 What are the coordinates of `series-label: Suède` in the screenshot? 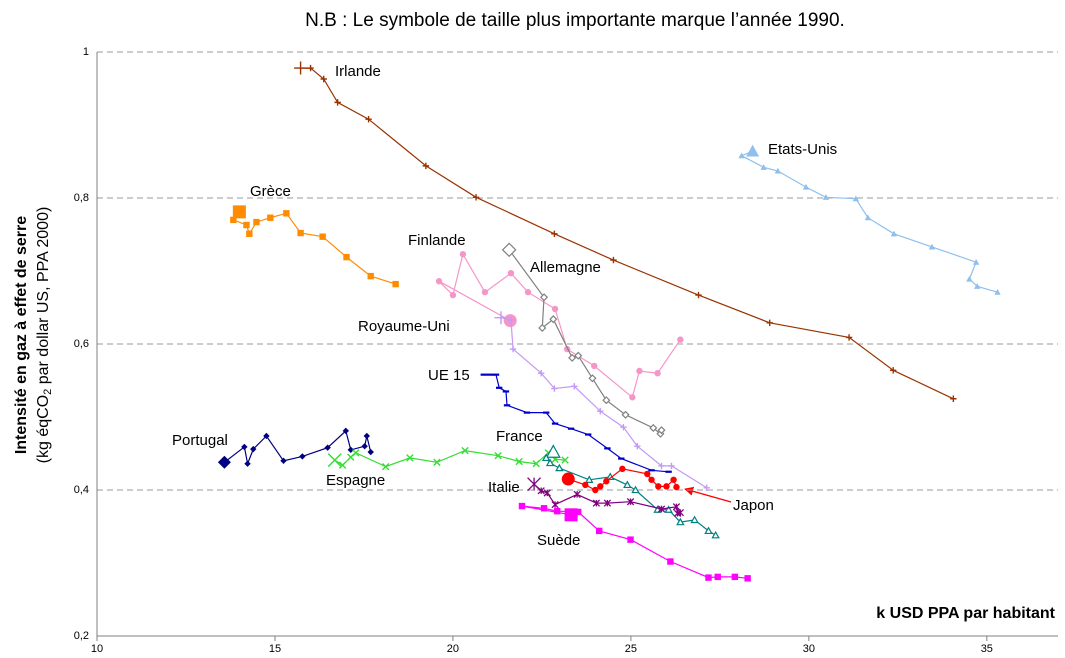 It's located at (558, 540).